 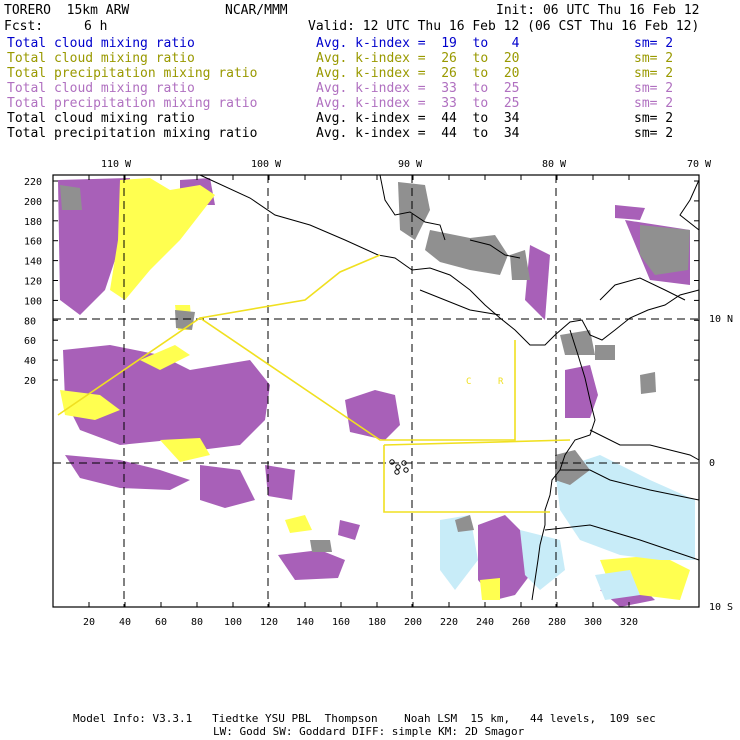 I want to click on x-tick-label: 200, so click(x=413, y=622).